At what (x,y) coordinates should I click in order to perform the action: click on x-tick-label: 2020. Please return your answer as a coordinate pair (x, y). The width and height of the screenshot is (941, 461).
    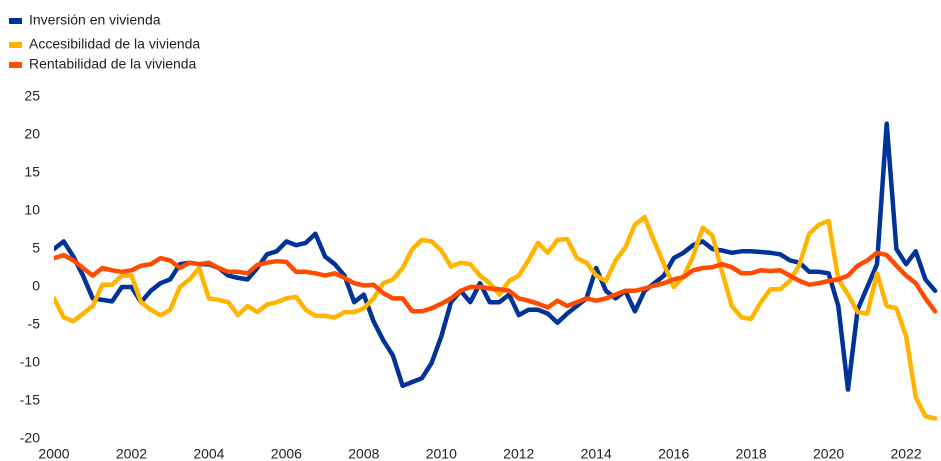
    Looking at the image, I should click on (828, 453).